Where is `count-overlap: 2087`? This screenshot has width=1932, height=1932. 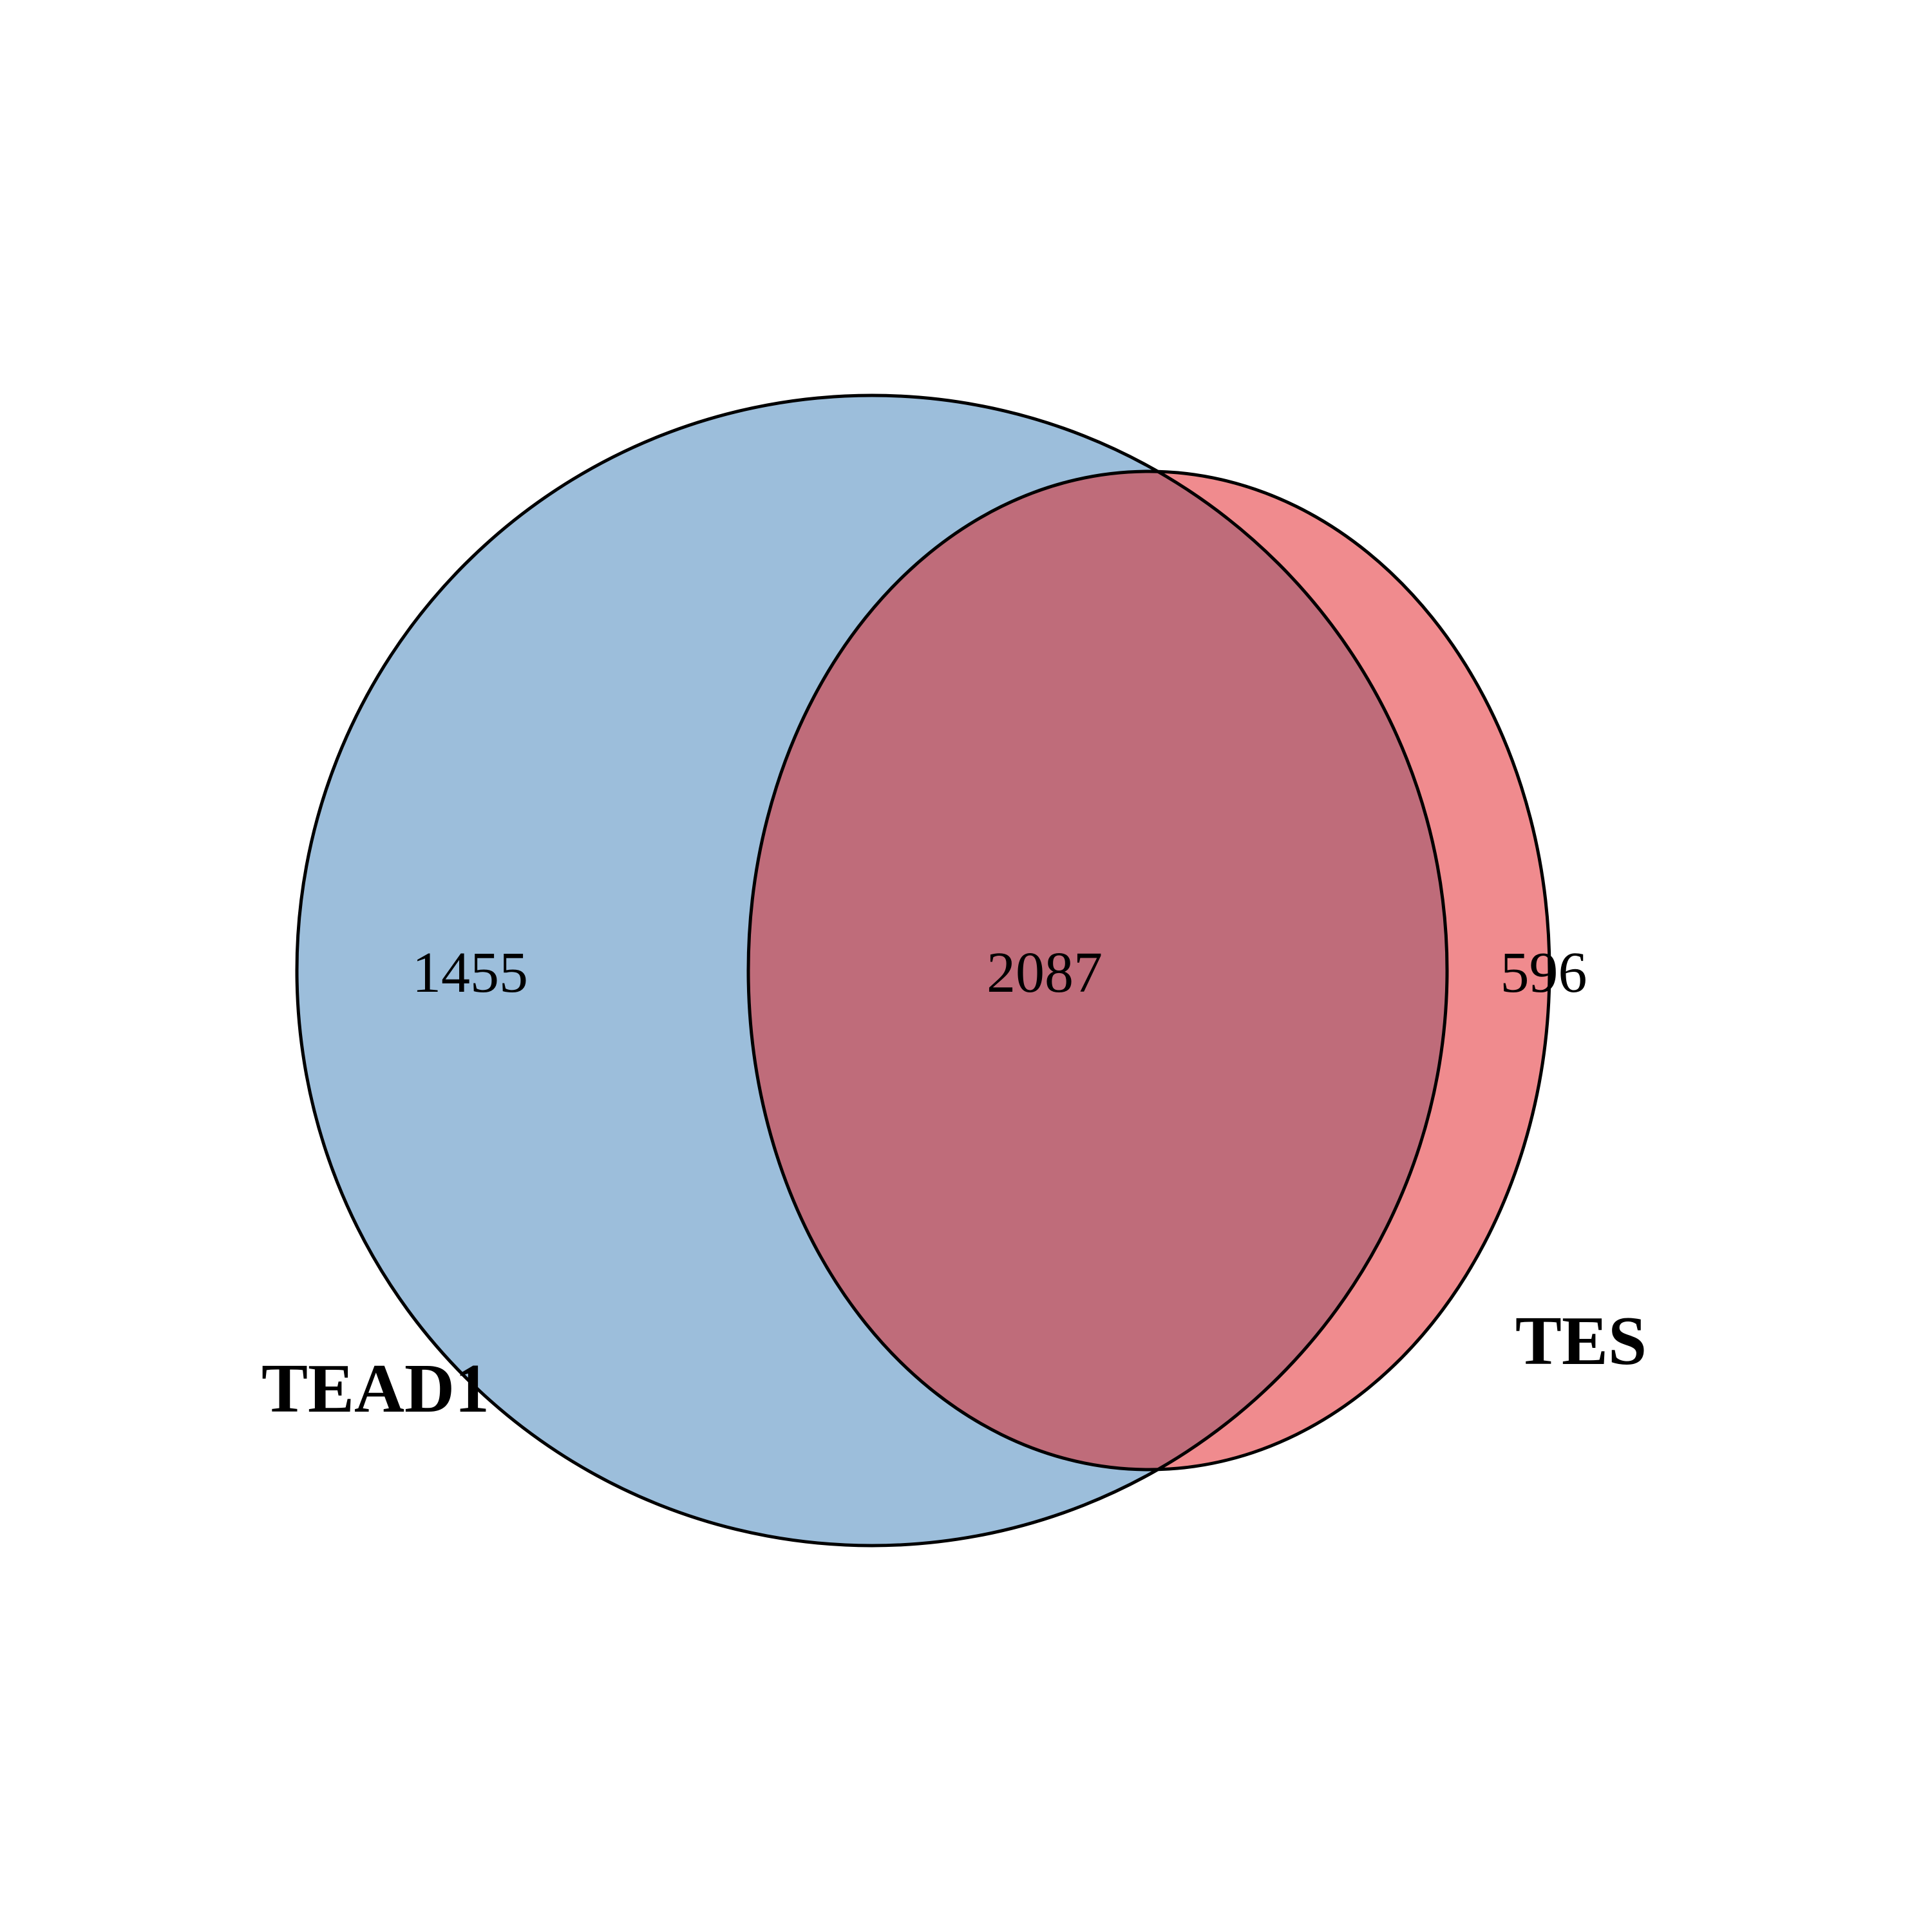
count-overlap: 2087 is located at coordinates (1045, 973).